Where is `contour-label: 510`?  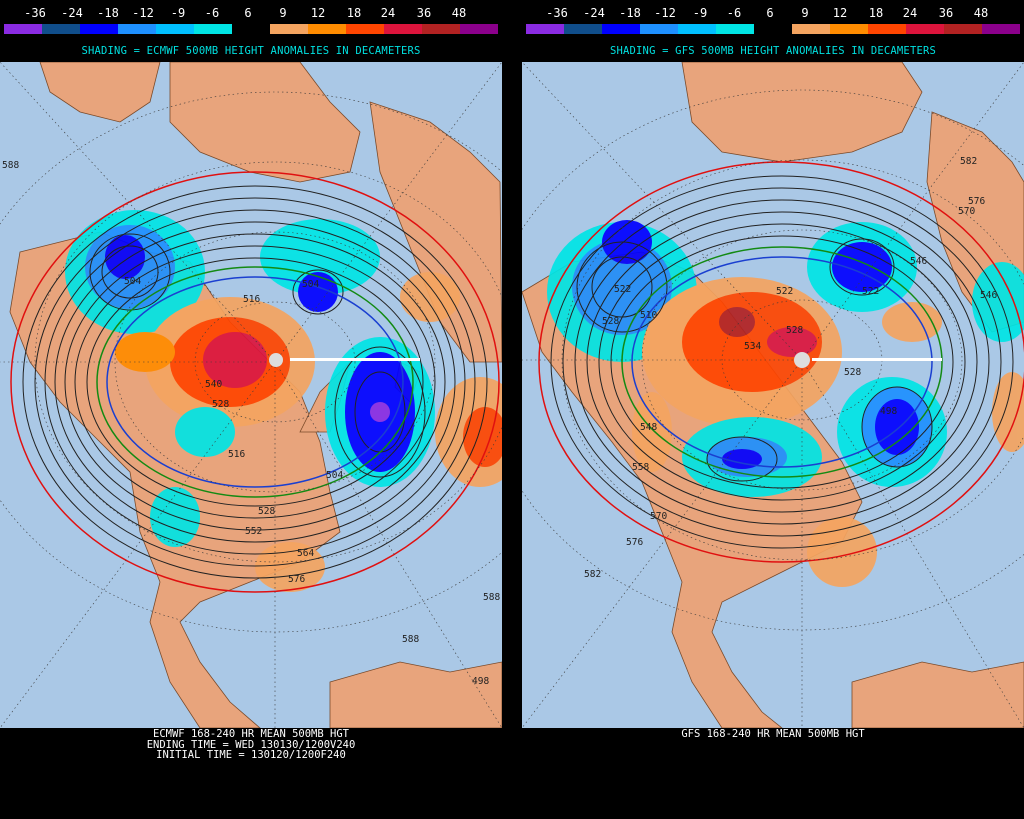 contour-label: 510 is located at coordinates (648, 315).